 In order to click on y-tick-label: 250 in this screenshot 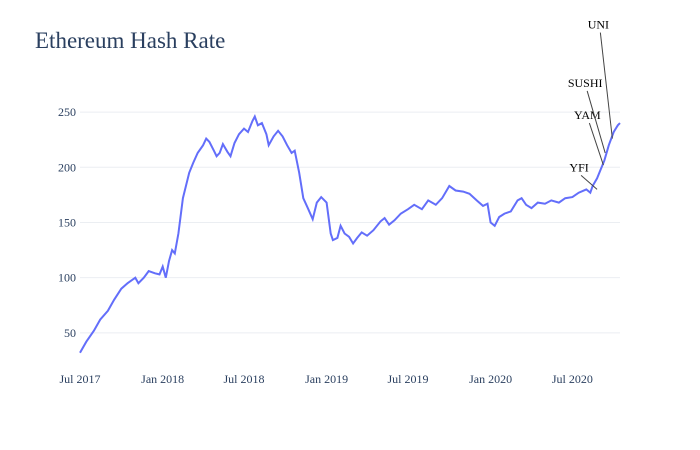, I will do `click(67, 112)`.